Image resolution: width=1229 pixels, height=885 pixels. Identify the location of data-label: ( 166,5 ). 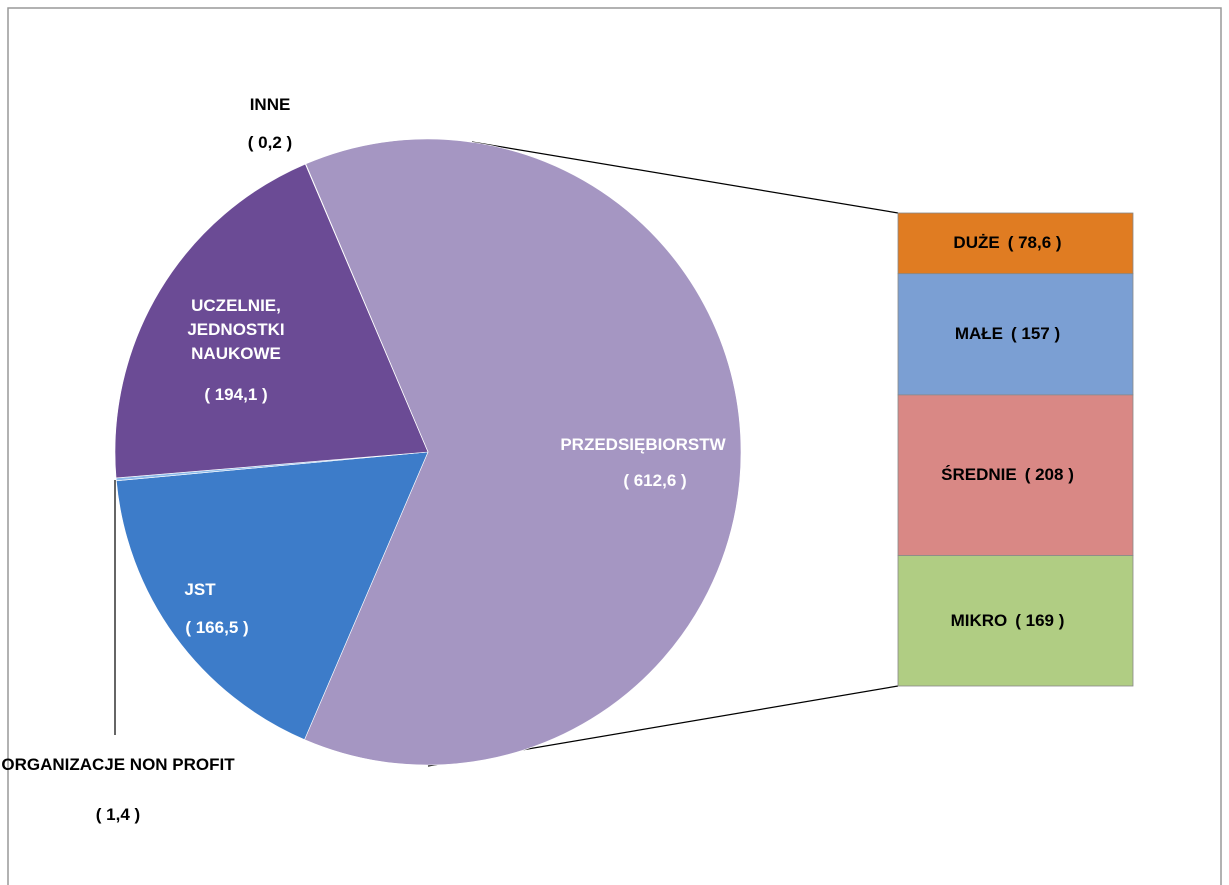
(217, 627).